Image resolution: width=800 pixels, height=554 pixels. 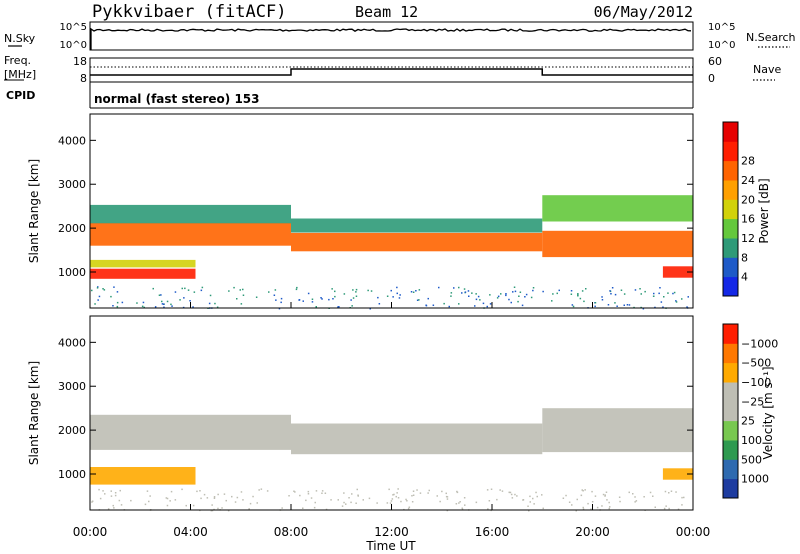 What do you see at coordinates (177, 99) in the screenshot?
I see `cpid-mode: normal (fast stereo) 153` at bounding box center [177, 99].